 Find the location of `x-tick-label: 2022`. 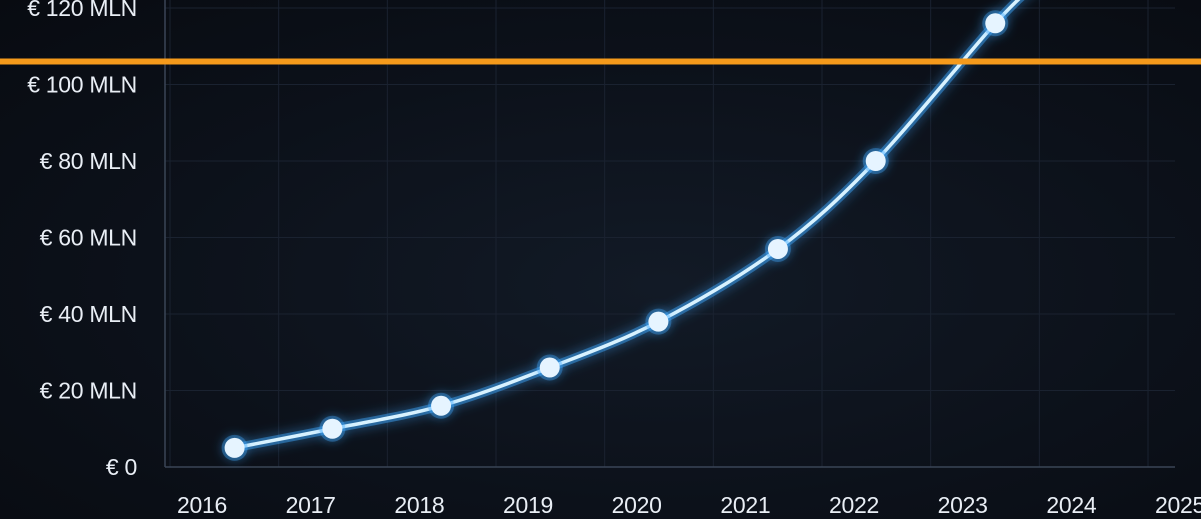

x-tick-label: 2022 is located at coordinates (854, 505).